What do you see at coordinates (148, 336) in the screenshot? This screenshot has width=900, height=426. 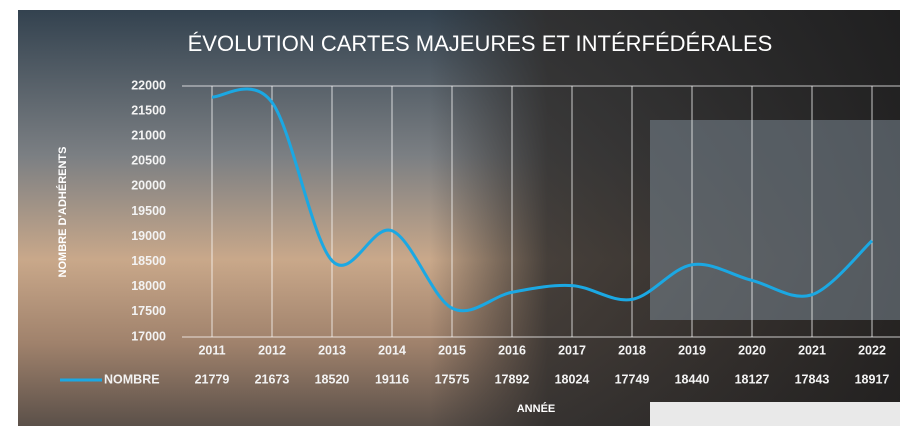 I see `y-tick-label: 17000` at bounding box center [148, 336].